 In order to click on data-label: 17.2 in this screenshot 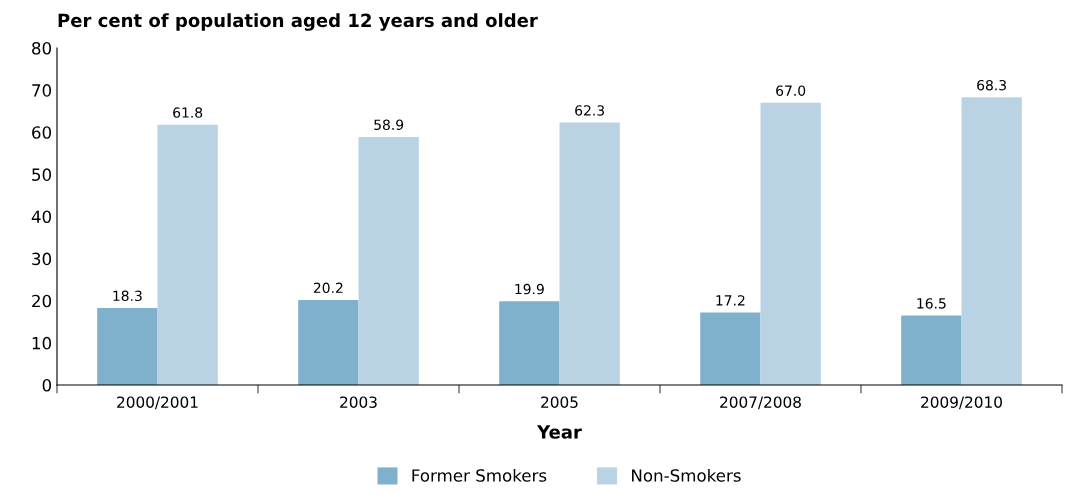, I will do `click(730, 300)`.